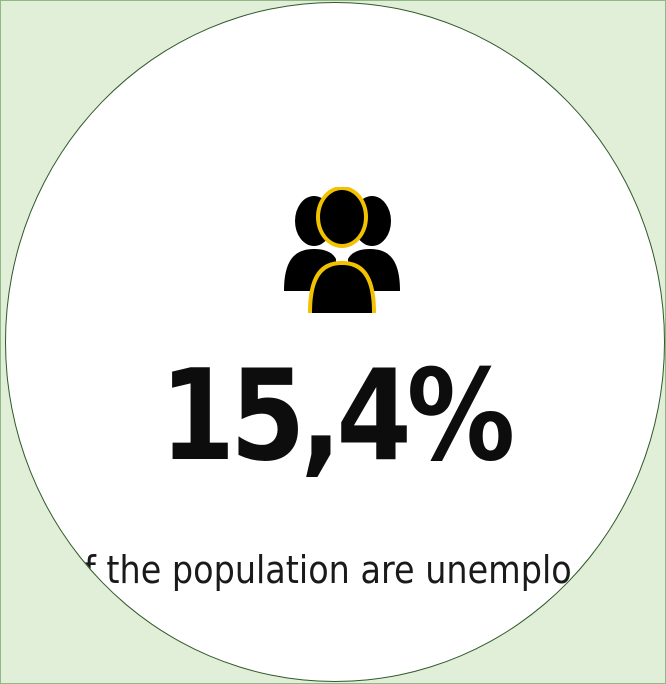 This screenshot has height=684, width=666. What do you see at coordinates (328, 570) in the screenshot?
I see `stat-caption: f the population are unemplo` at bounding box center [328, 570].